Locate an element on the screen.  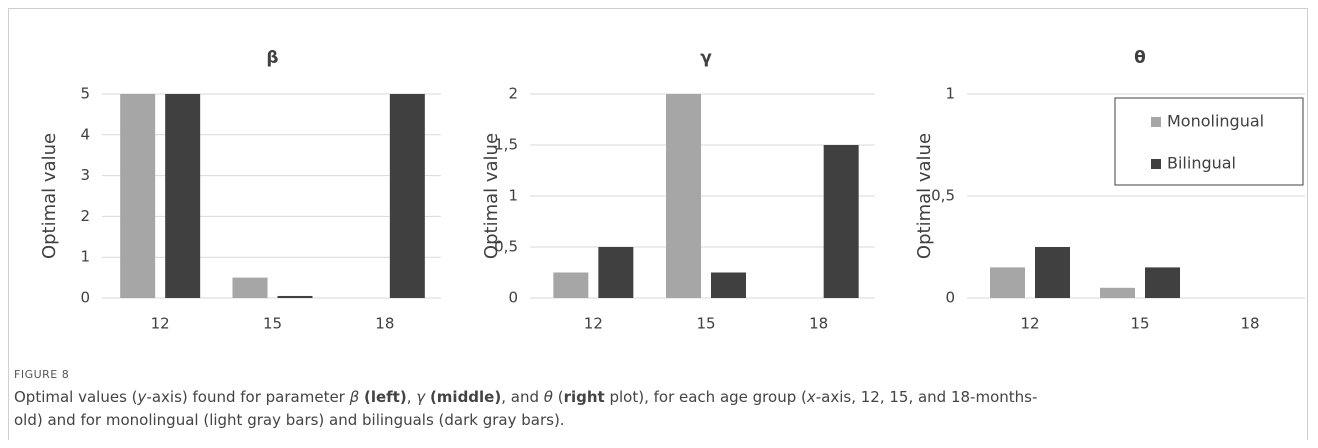
y-tick-label: 4 is located at coordinates (85, 134).